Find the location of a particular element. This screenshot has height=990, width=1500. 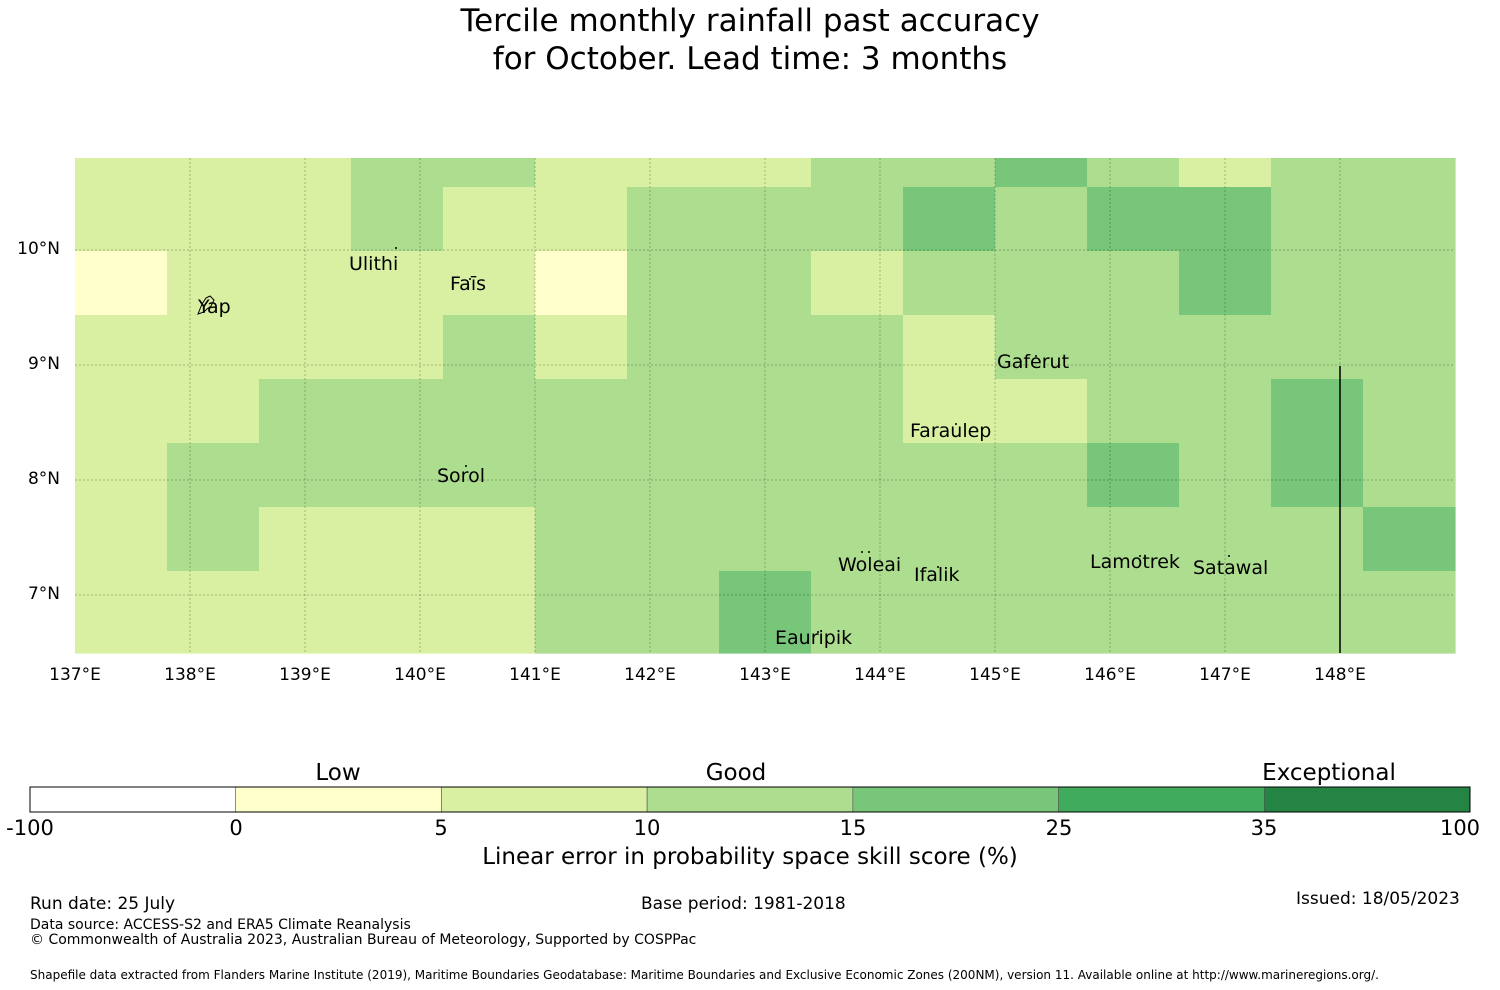

lon-label-140e: 140°E is located at coordinates (420, 675).